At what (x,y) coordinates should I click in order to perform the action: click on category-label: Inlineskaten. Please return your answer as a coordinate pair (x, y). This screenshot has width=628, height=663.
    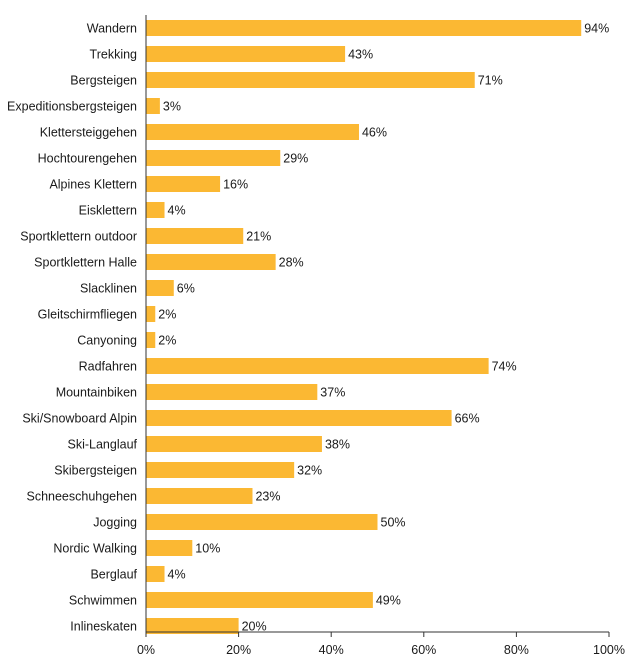
    Looking at the image, I should click on (103, 627).